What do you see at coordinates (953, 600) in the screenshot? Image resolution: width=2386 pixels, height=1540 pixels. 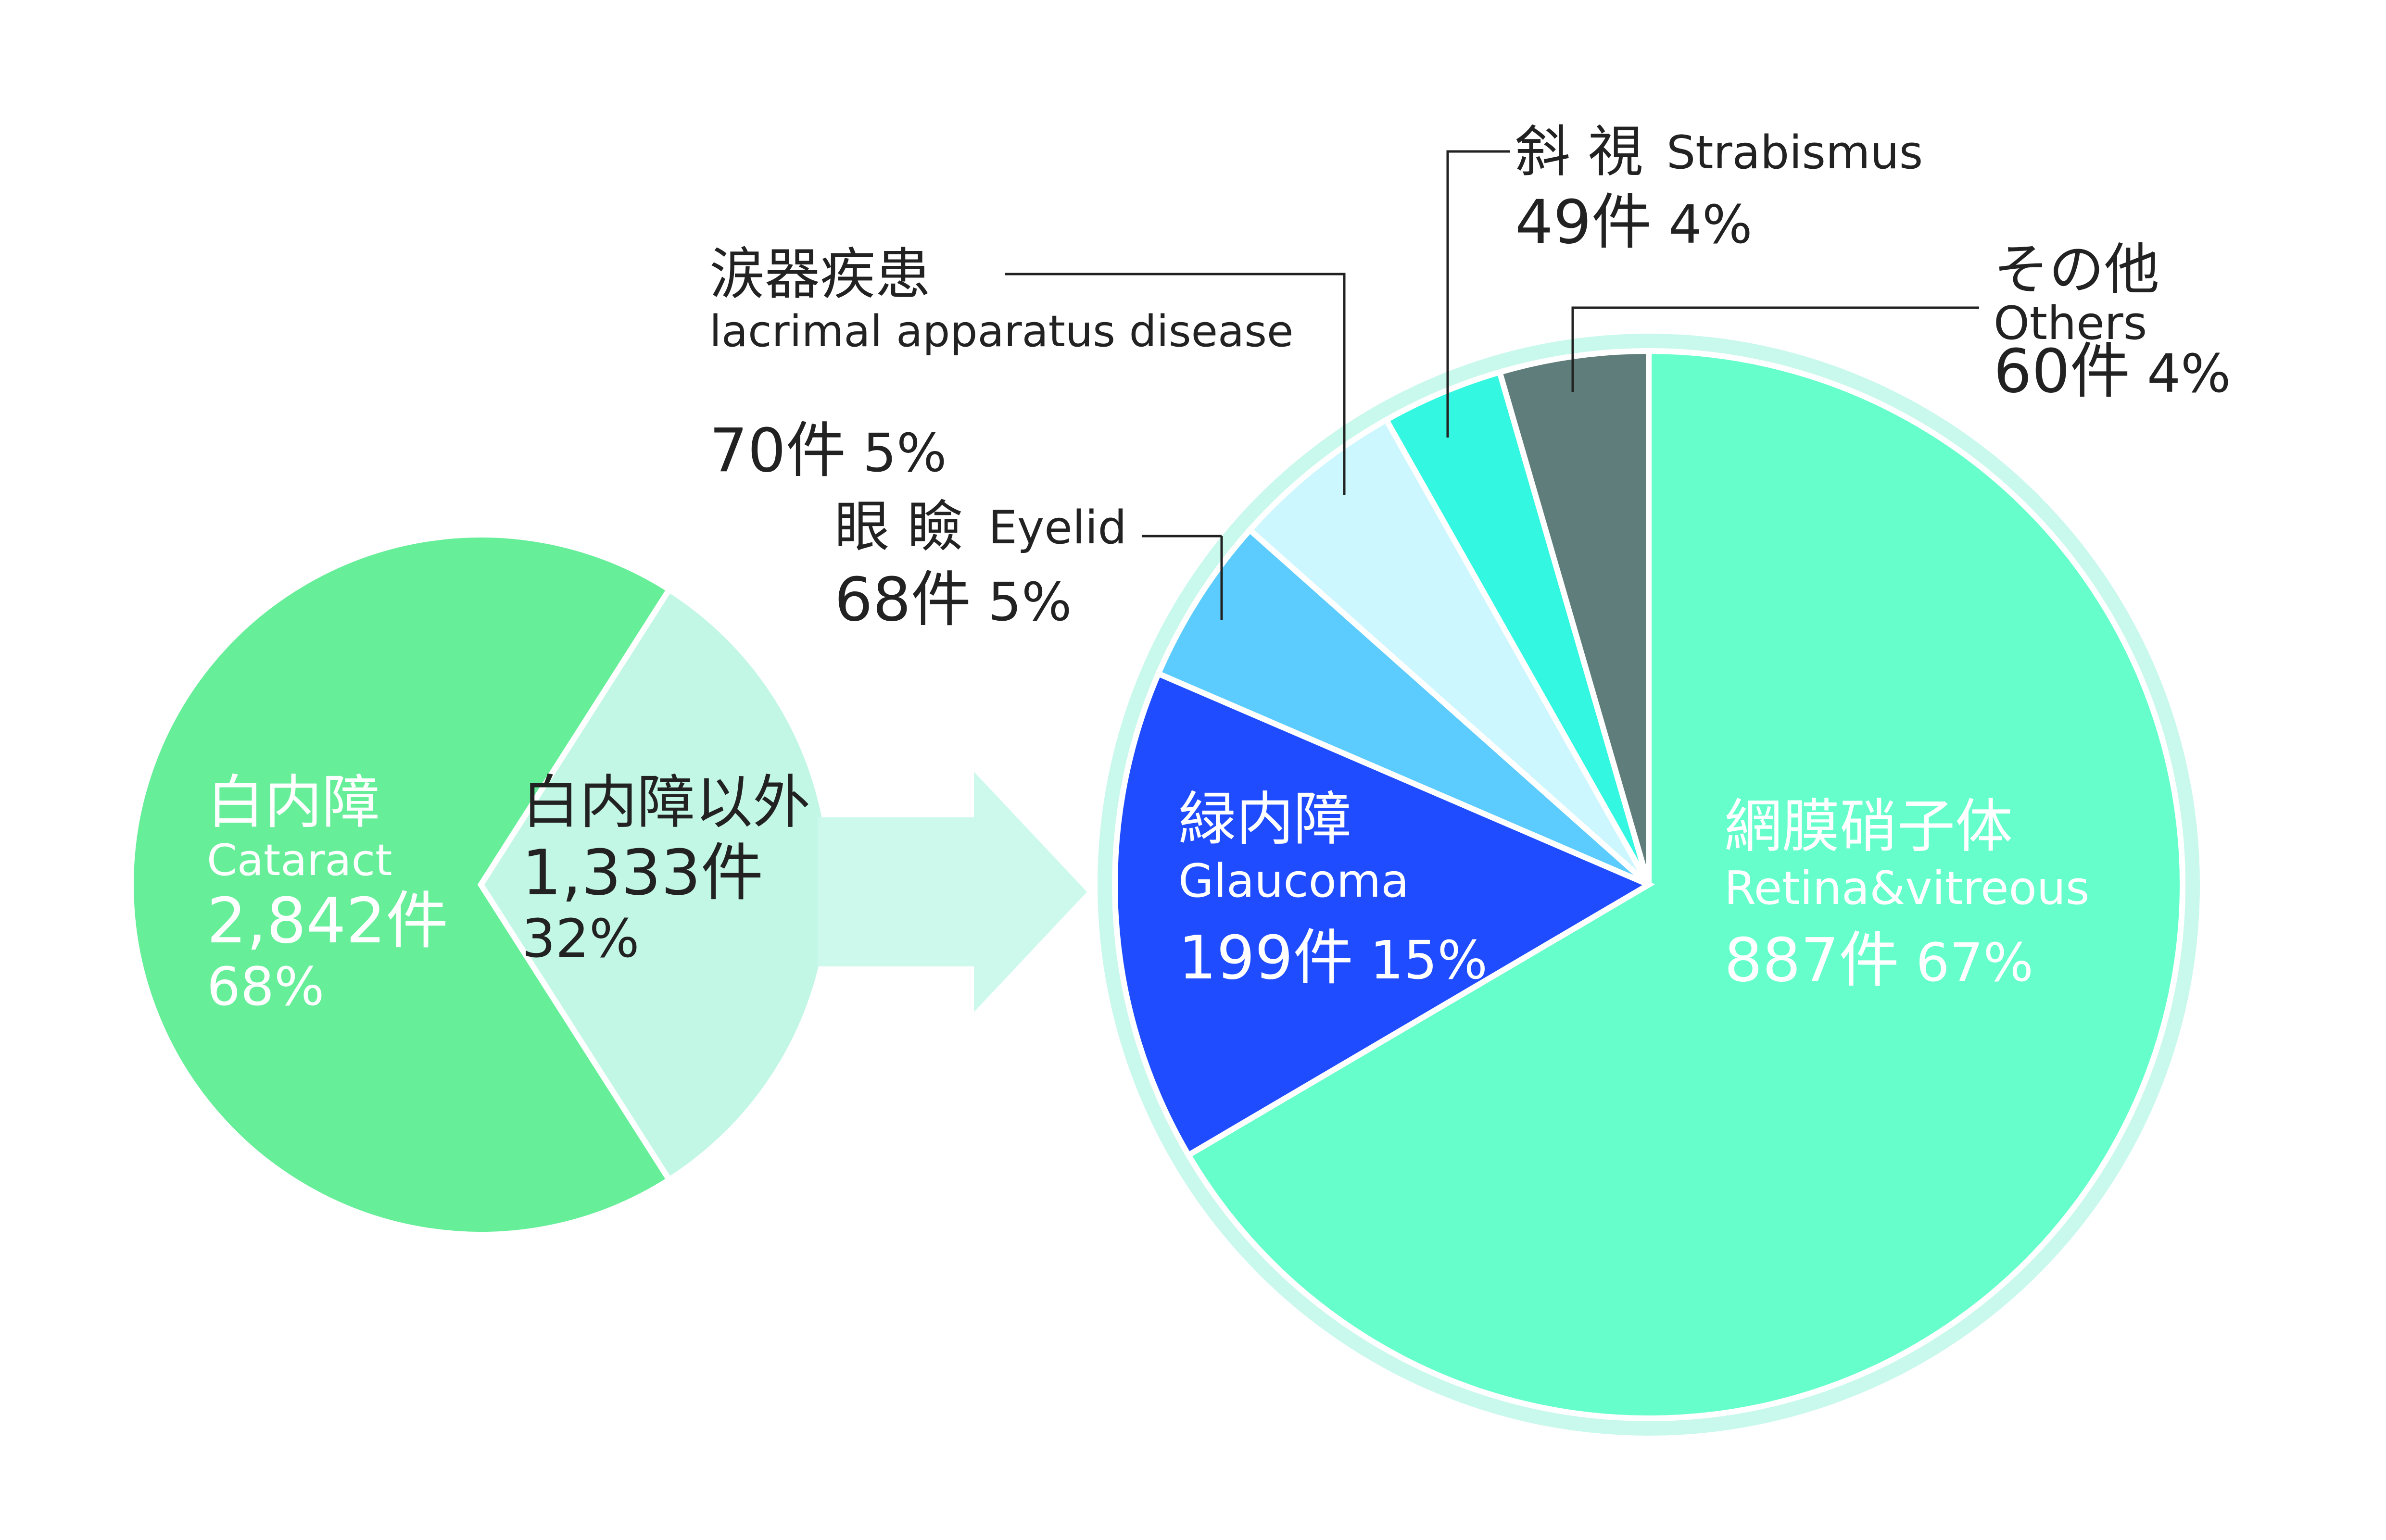 I see `label-count-eyelid: 68件 5%` at bounding box center [953, 600].